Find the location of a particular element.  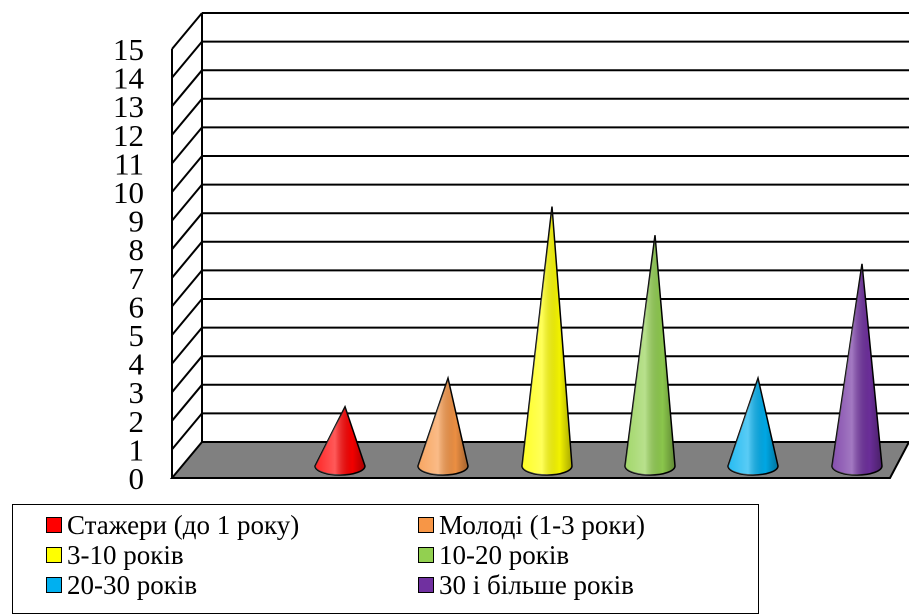

legend-item-5: 30 і більше років is located at coordinates (526, 585).